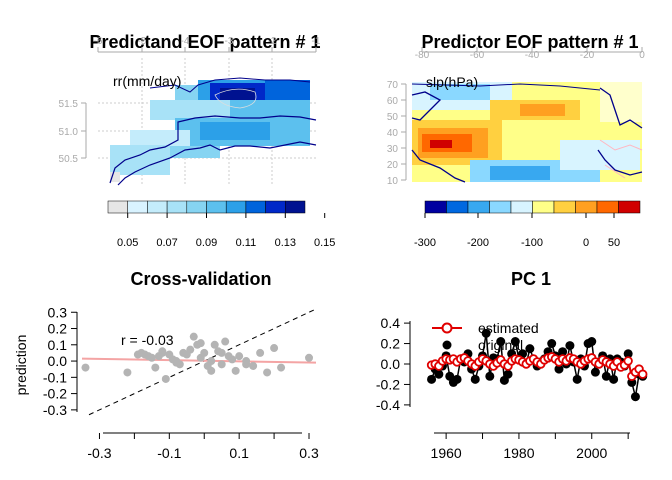  I want to click on cross-validation-title: Cross-validation, so click(200, 279).